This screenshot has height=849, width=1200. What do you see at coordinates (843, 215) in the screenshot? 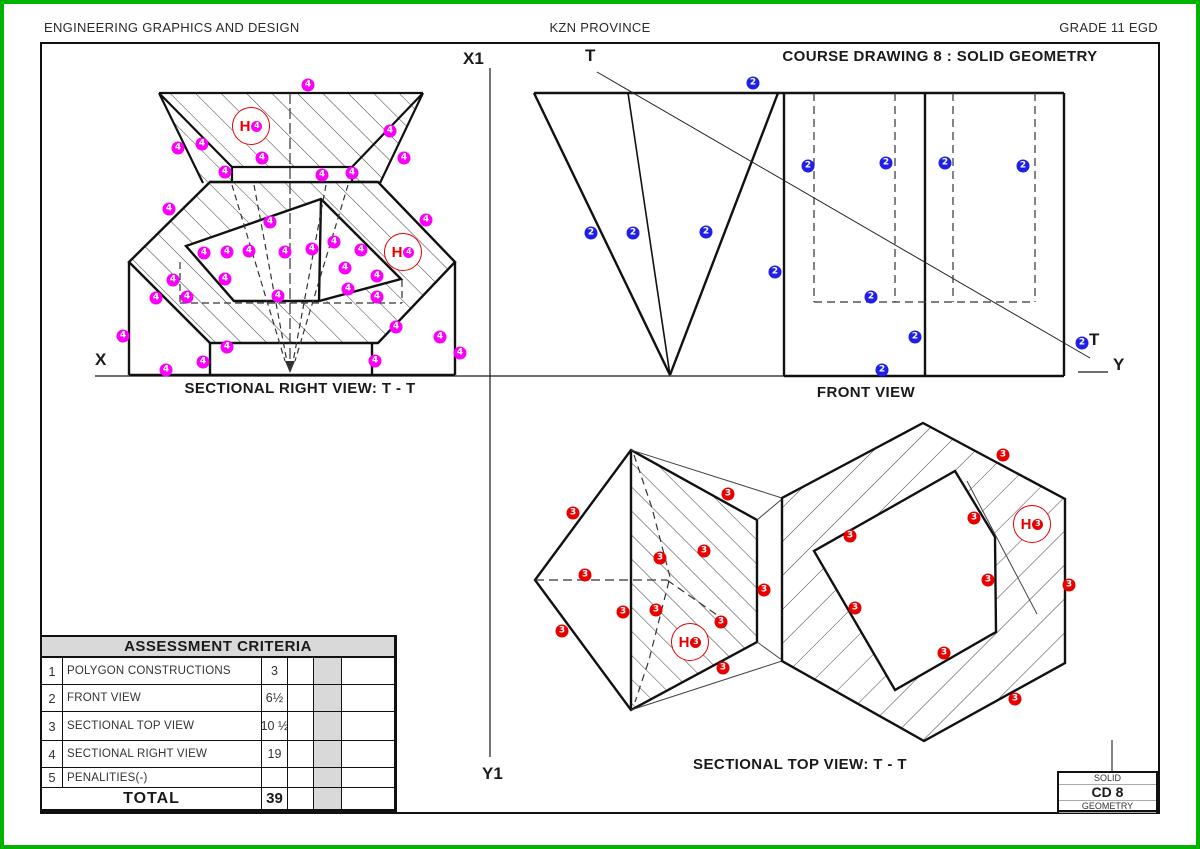
I see `cutting-plane-line` at bounding box center [843, 215].